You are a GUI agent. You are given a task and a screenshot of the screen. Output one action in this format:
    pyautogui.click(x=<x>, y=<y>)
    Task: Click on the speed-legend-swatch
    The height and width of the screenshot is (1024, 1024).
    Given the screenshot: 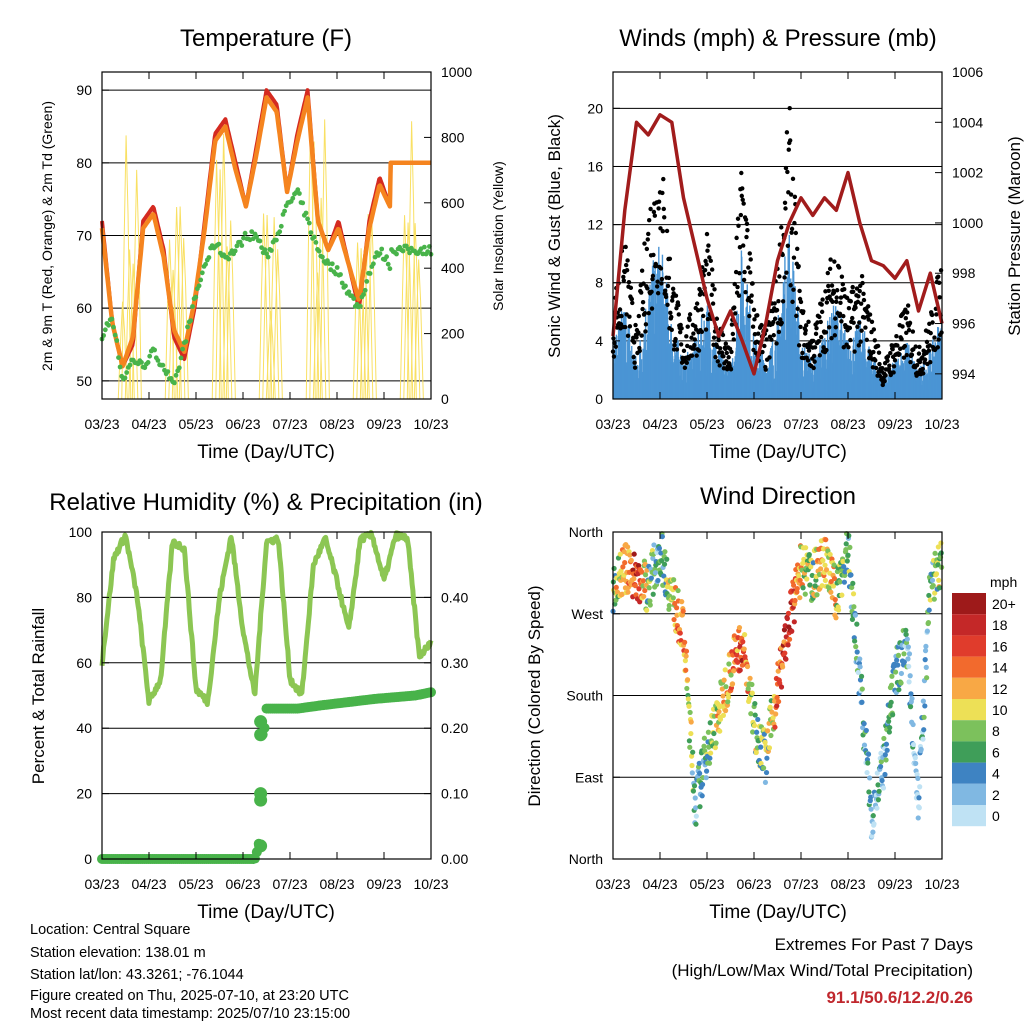 What is the action you would take?
    pyautogui.click(x=969, y=794)
    